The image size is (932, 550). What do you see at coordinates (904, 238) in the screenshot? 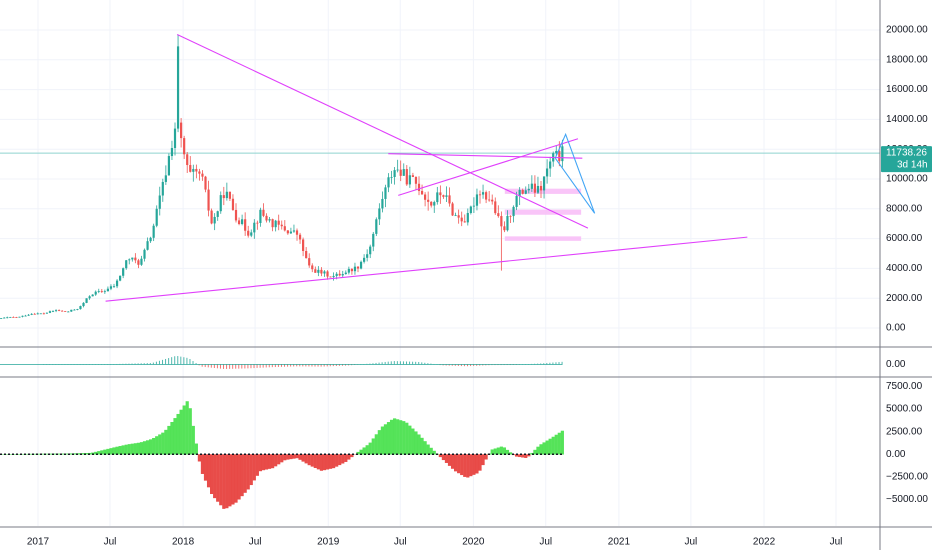
I see `price-tick-label: 6000.00` at bounding box center [904, 238].